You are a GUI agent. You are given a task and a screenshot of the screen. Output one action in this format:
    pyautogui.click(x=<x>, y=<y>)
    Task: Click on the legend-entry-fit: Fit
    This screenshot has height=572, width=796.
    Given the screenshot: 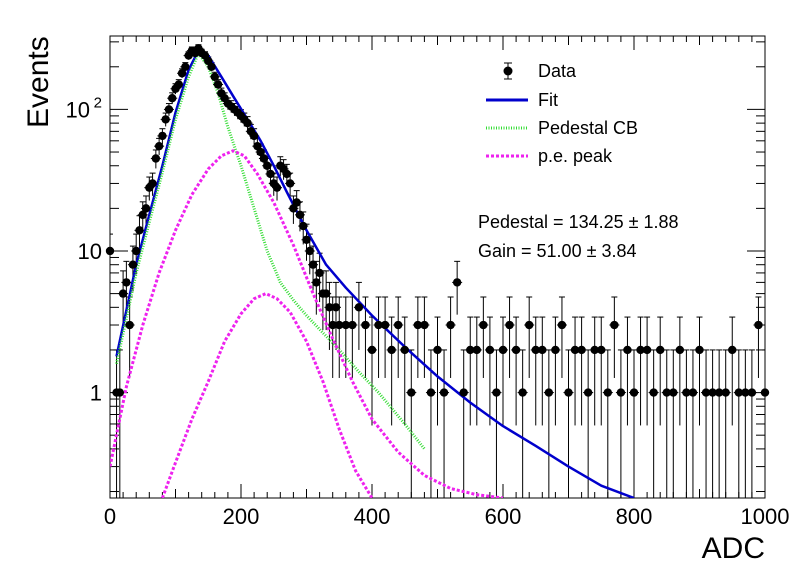 What is the action you would take?
    pyautogui.click(x=522, y=100)
    